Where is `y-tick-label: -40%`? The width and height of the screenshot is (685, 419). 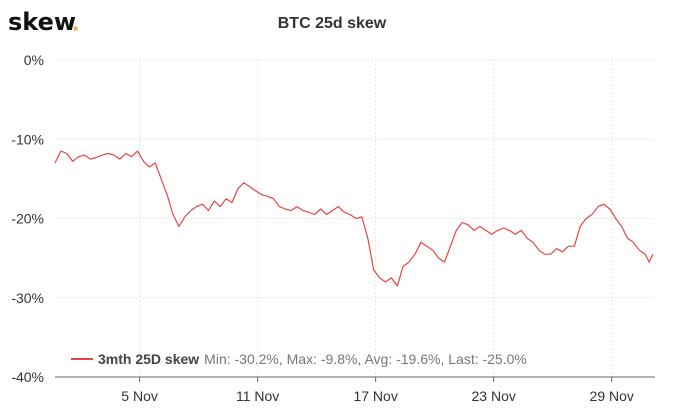
y-tick-label: -40% is located at coordinates (27, 377).